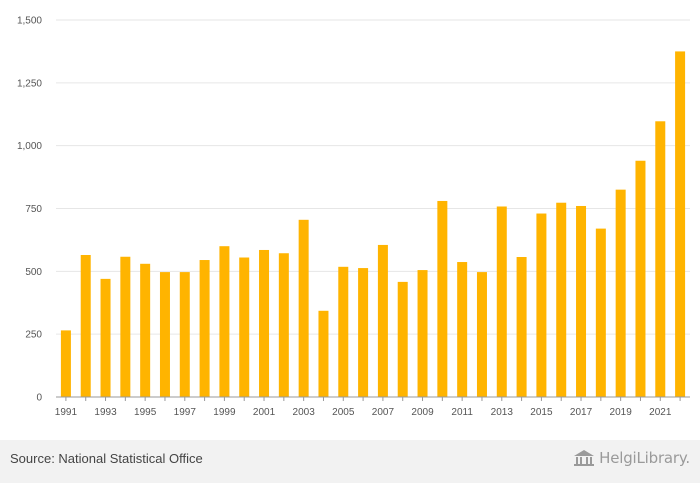 Image resolution: width=700 pixels, height=483 pixels. I want to click on y-tick-label: 1,250, so click(29, 83).